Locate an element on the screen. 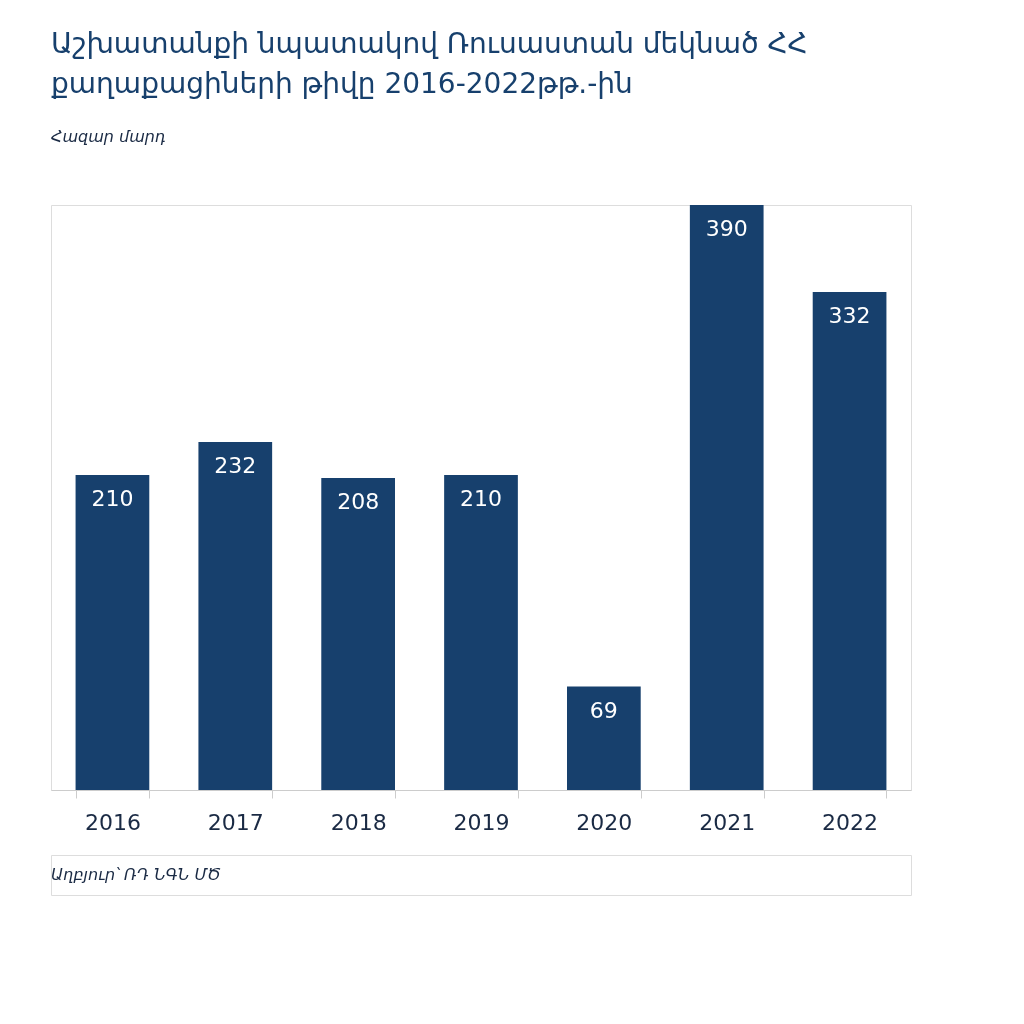 The width and height of the screenshot is (1024, 1024). x-tick-label: 2018 is located at coordinates (358, 822).